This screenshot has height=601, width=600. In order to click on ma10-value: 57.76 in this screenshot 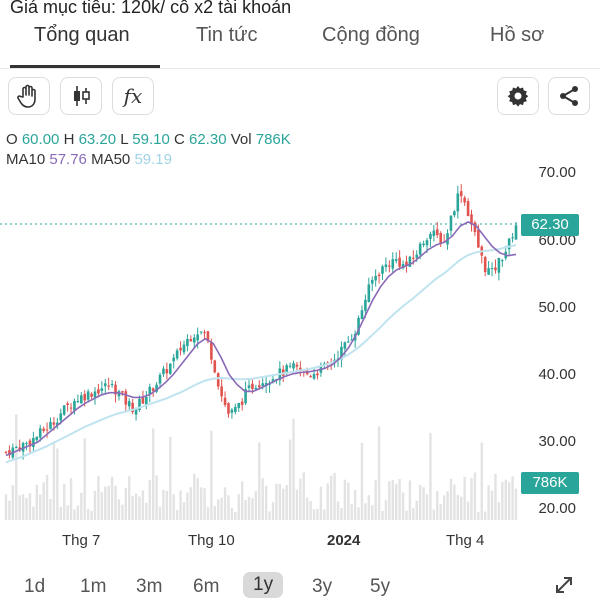, I will do `click(68, 159)`.